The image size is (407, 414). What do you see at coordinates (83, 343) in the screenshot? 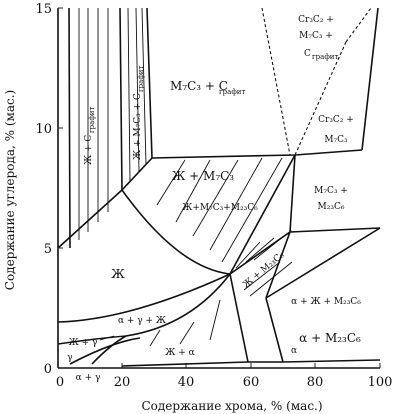
I see `label-liquid-gamma: Ж + γ` at bounding box center [83, 343].